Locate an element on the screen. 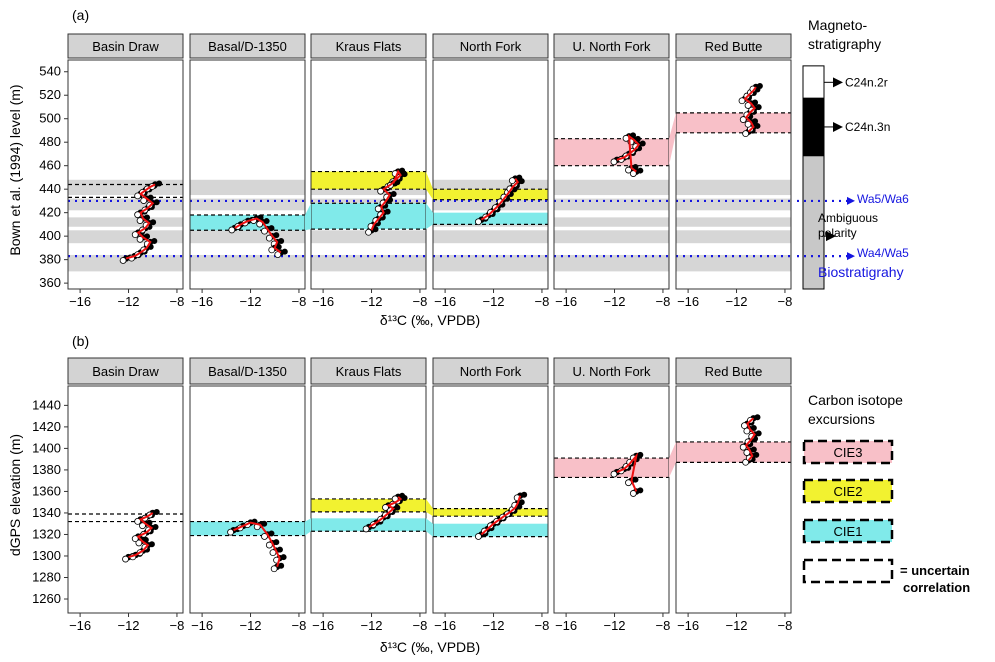 The image size is (995, 662). ambiguous-label-line1: Ambiguous is located at coordinates (848, 218).